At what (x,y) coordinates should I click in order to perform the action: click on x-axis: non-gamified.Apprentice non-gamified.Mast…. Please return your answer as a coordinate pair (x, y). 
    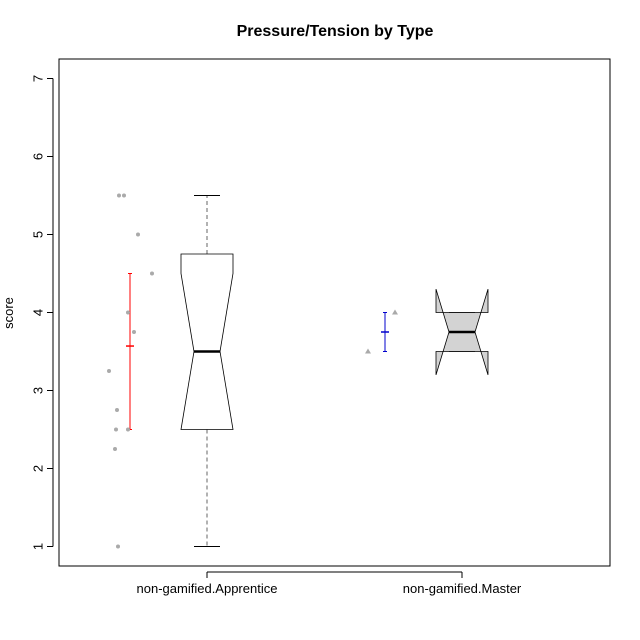
    Looking at the image, I should click on (329, 583).